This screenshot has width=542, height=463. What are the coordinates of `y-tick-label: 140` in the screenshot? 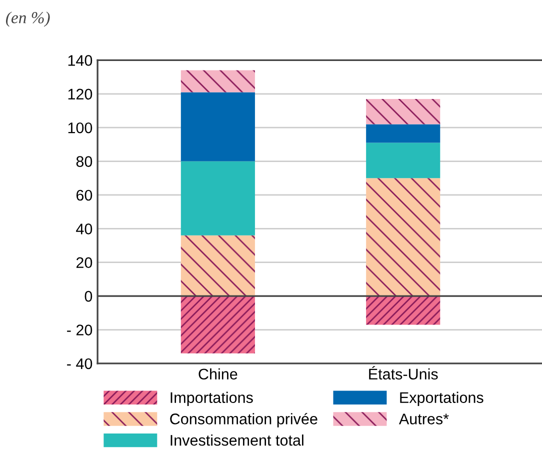 It's located at (80, 60).